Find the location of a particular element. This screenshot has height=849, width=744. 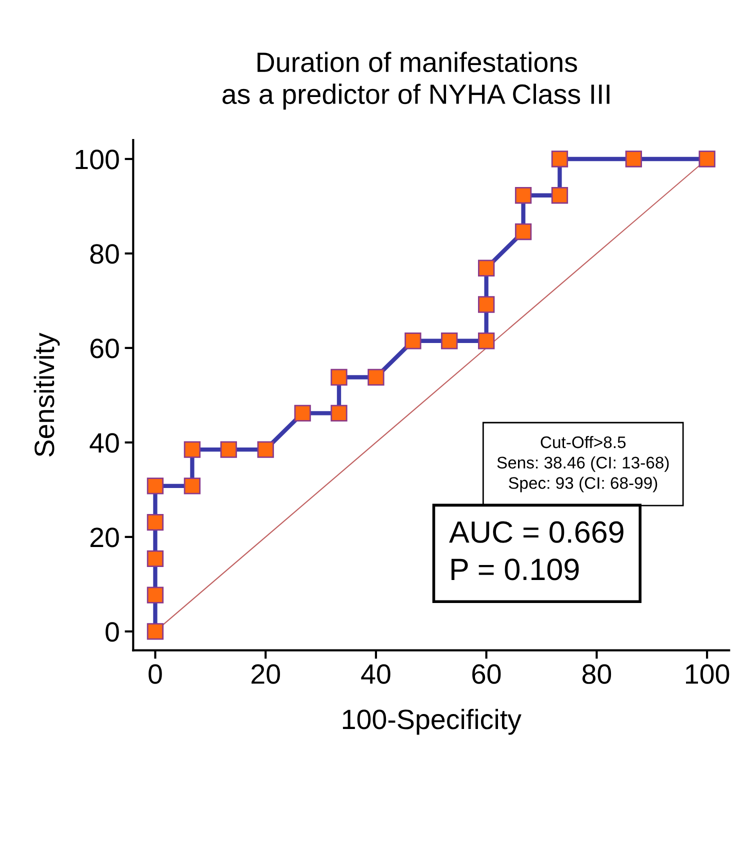

y-tick-label: 20 is located at coordinates (104, 538).